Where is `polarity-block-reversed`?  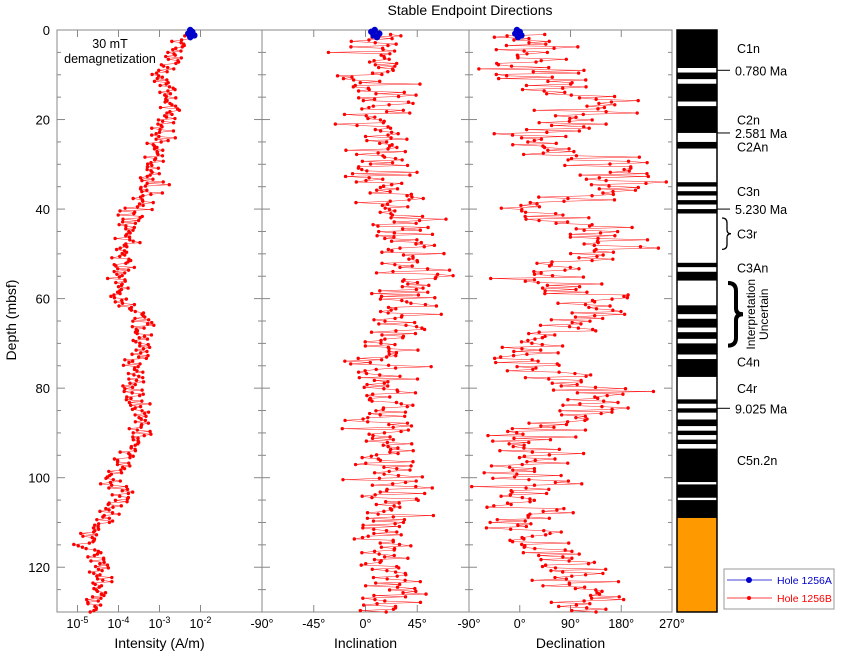
polarity-block-reversed is located at coordinates (697, 207).